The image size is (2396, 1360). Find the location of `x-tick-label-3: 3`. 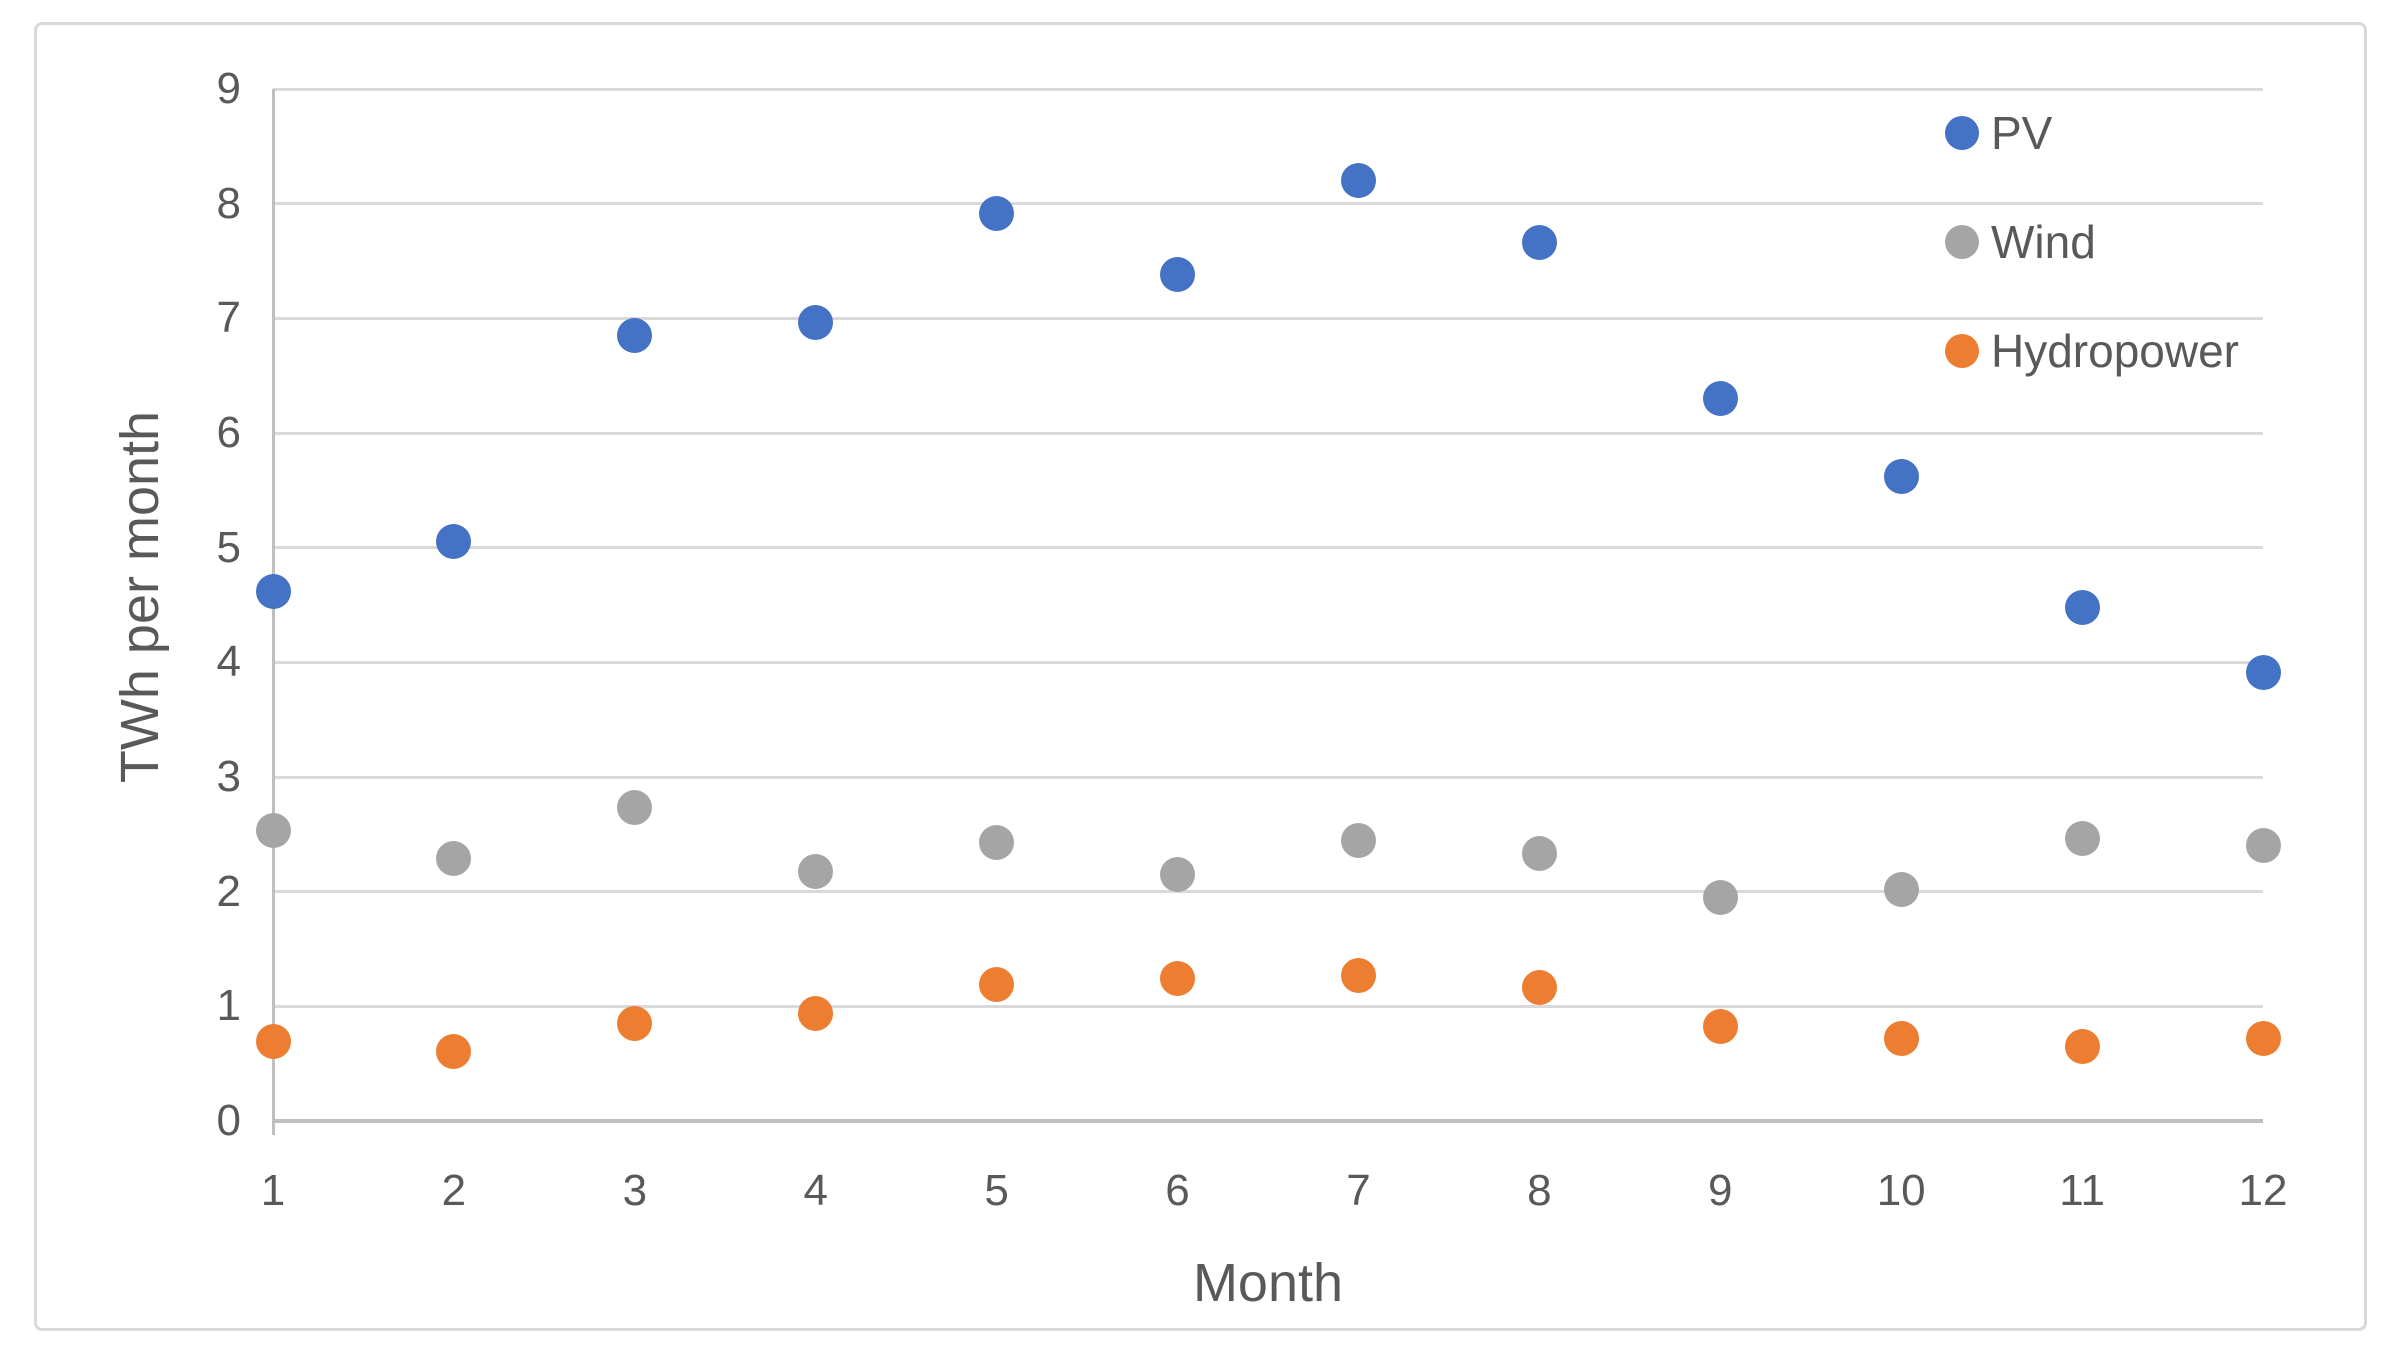

x-tick-label-3: 3 is located at coordinates (635, 1190).